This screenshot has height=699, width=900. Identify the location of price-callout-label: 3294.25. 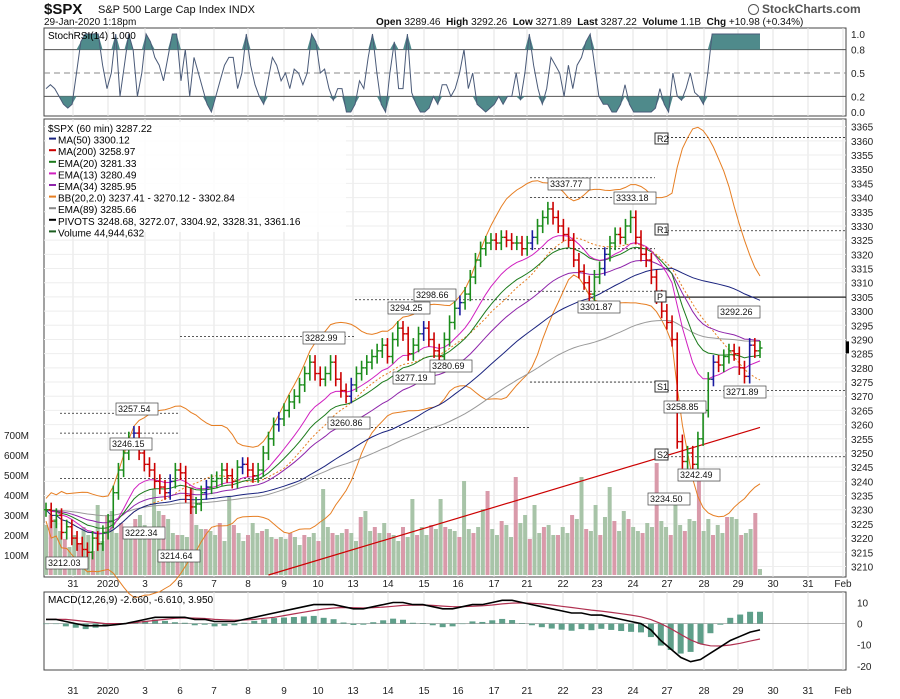
(406, 308).